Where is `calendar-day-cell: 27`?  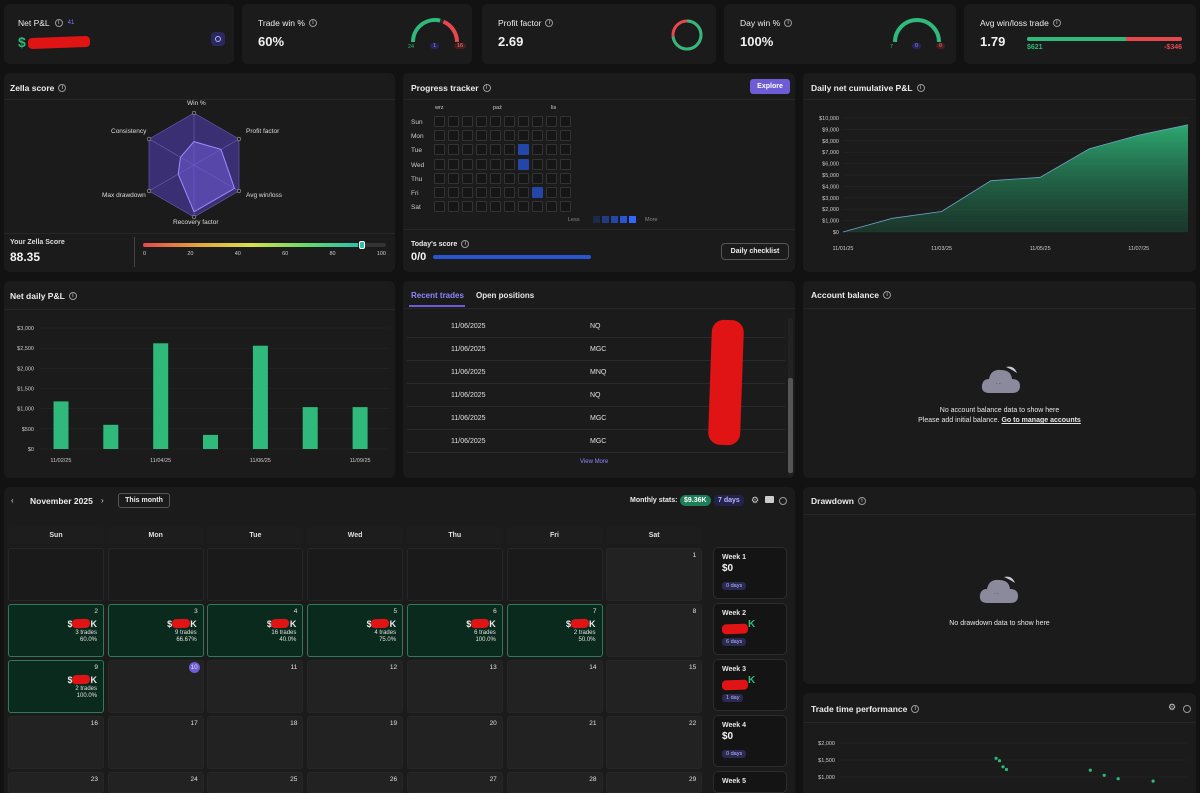
calendar-day-cell: 27 is located at coordinates (454, 782).